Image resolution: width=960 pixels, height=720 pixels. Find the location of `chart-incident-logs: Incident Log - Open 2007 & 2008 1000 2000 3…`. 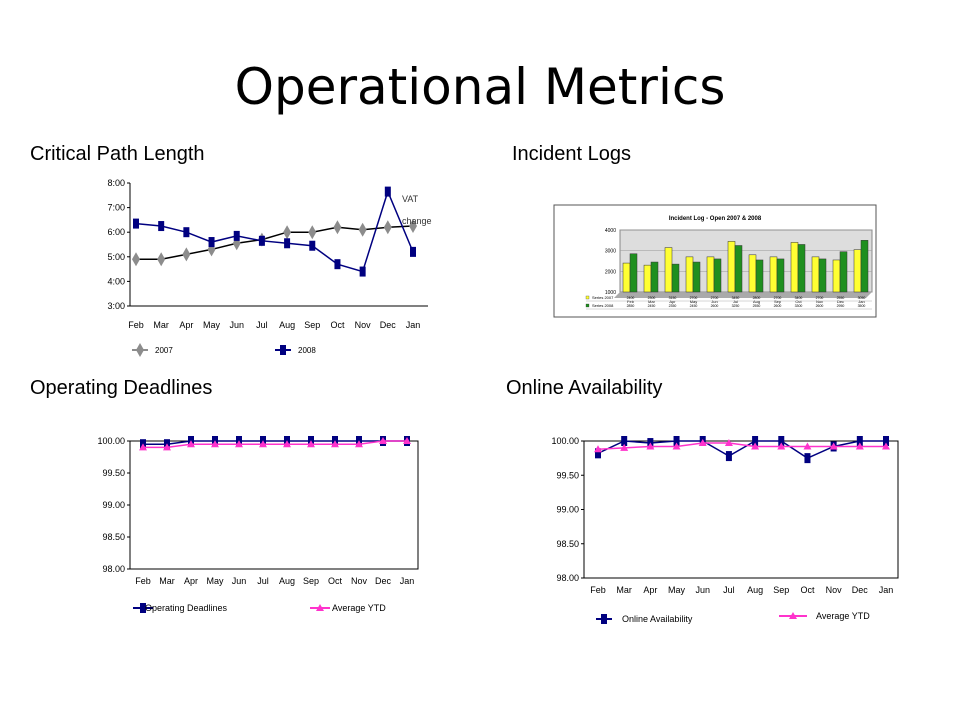

chart-incident-logs: Incident Log - Open 2007 & 2008 1000 2000 3… is located at coordinates (715, 261).